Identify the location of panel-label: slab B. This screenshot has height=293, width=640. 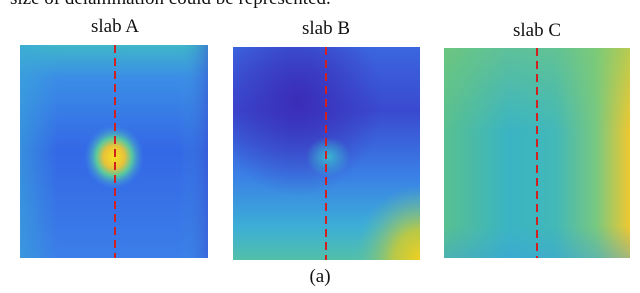
(326, 28).